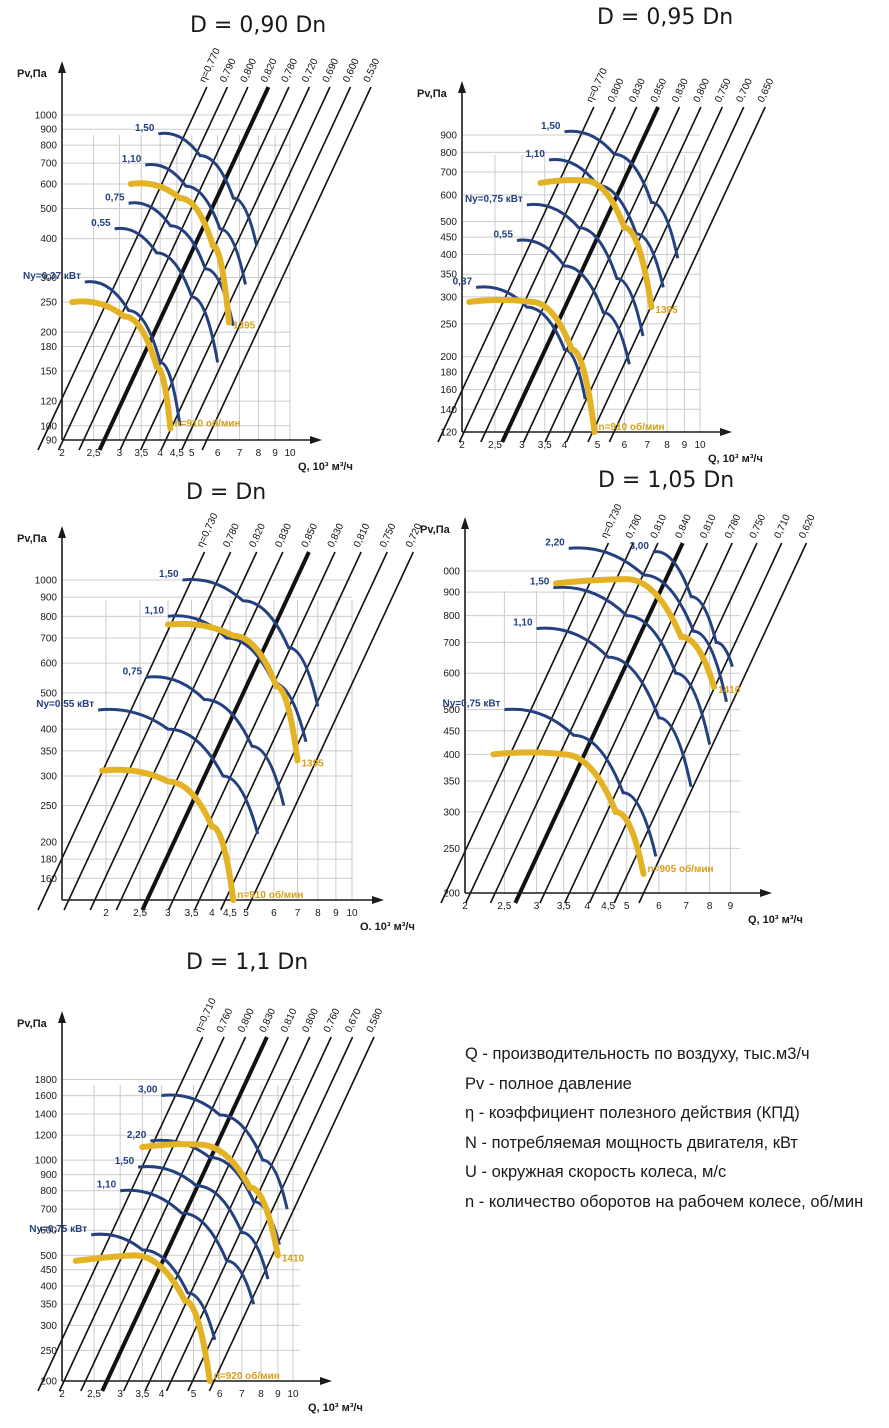 This screenshot has width=889, height=1428. Describe the element at coordinates (448, 275) in the screenshot. I see `y-tick-label: 350` at that location.